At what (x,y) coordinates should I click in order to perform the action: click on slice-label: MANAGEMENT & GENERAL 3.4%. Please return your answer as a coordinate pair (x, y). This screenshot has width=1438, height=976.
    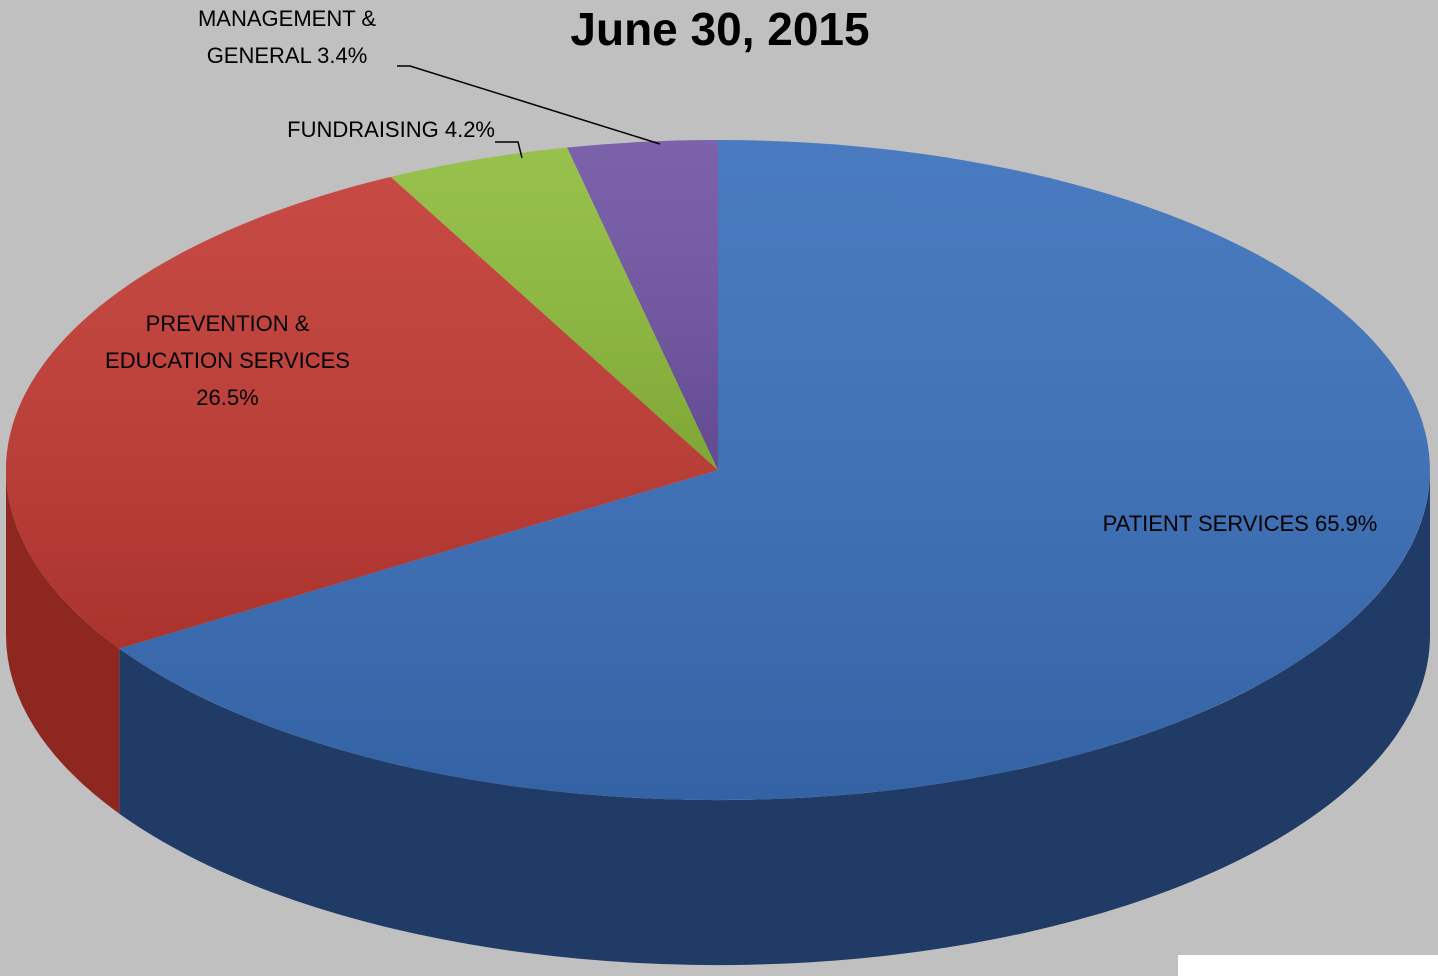
    Looking at the image, I should click on (287, 37).